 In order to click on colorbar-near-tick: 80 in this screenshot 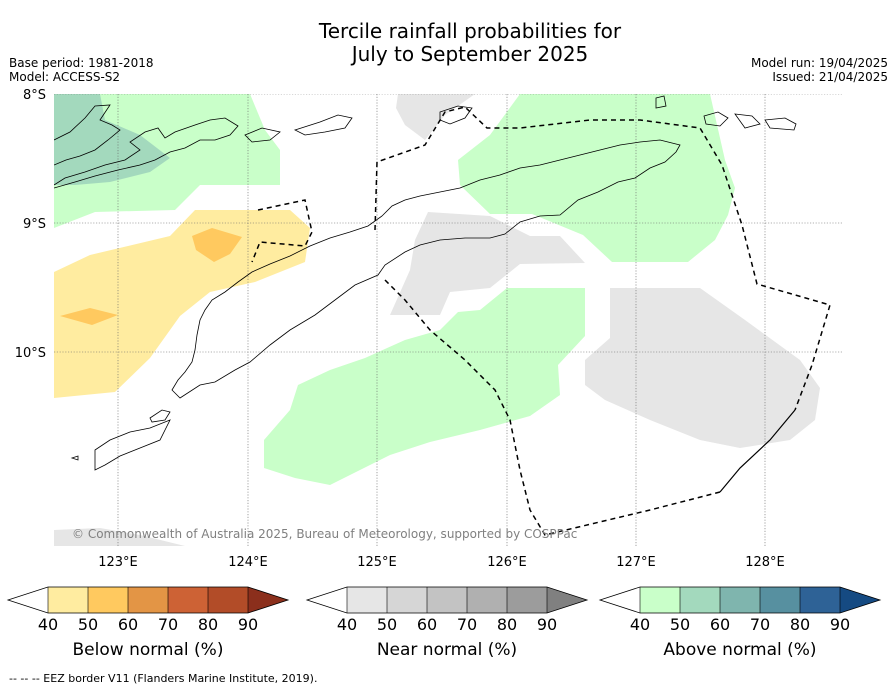, I will do `click(507, 624)`.